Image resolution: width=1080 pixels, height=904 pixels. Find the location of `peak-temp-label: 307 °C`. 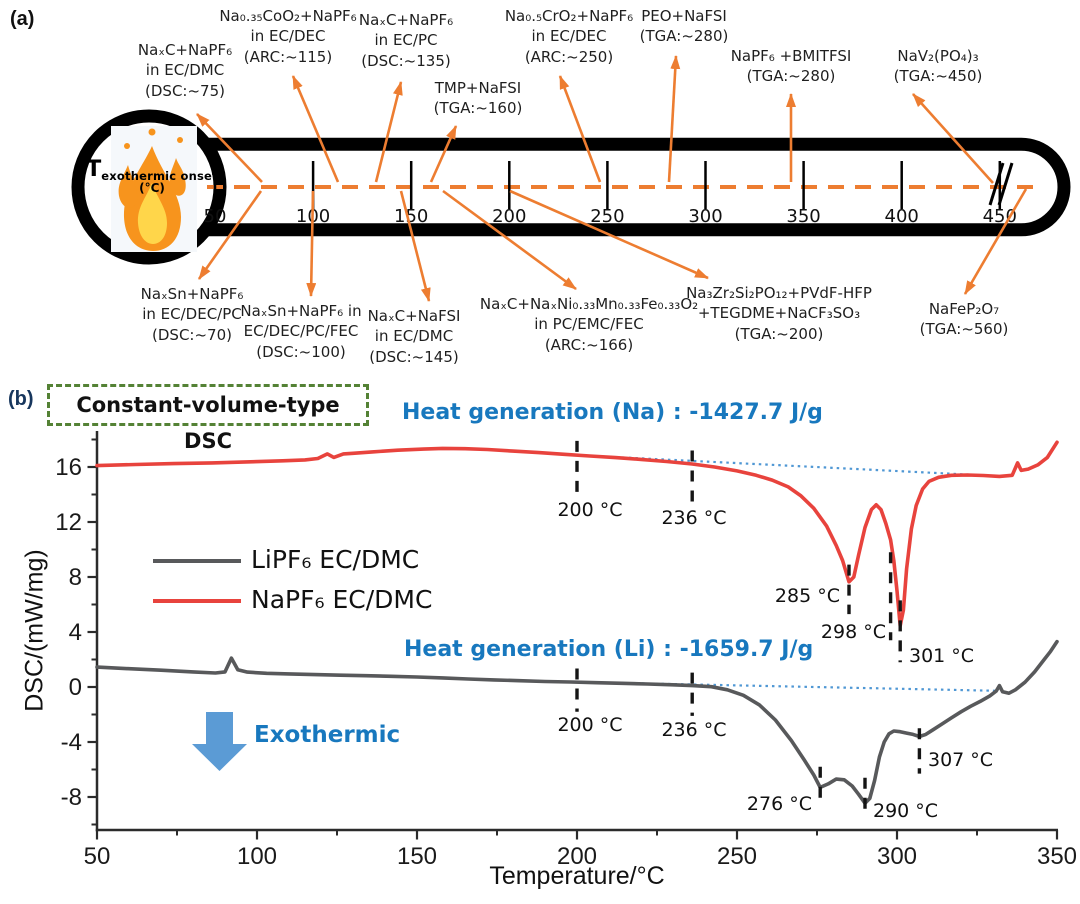

peak-temp-label: 307 °C is located at coordinates (960, 760).